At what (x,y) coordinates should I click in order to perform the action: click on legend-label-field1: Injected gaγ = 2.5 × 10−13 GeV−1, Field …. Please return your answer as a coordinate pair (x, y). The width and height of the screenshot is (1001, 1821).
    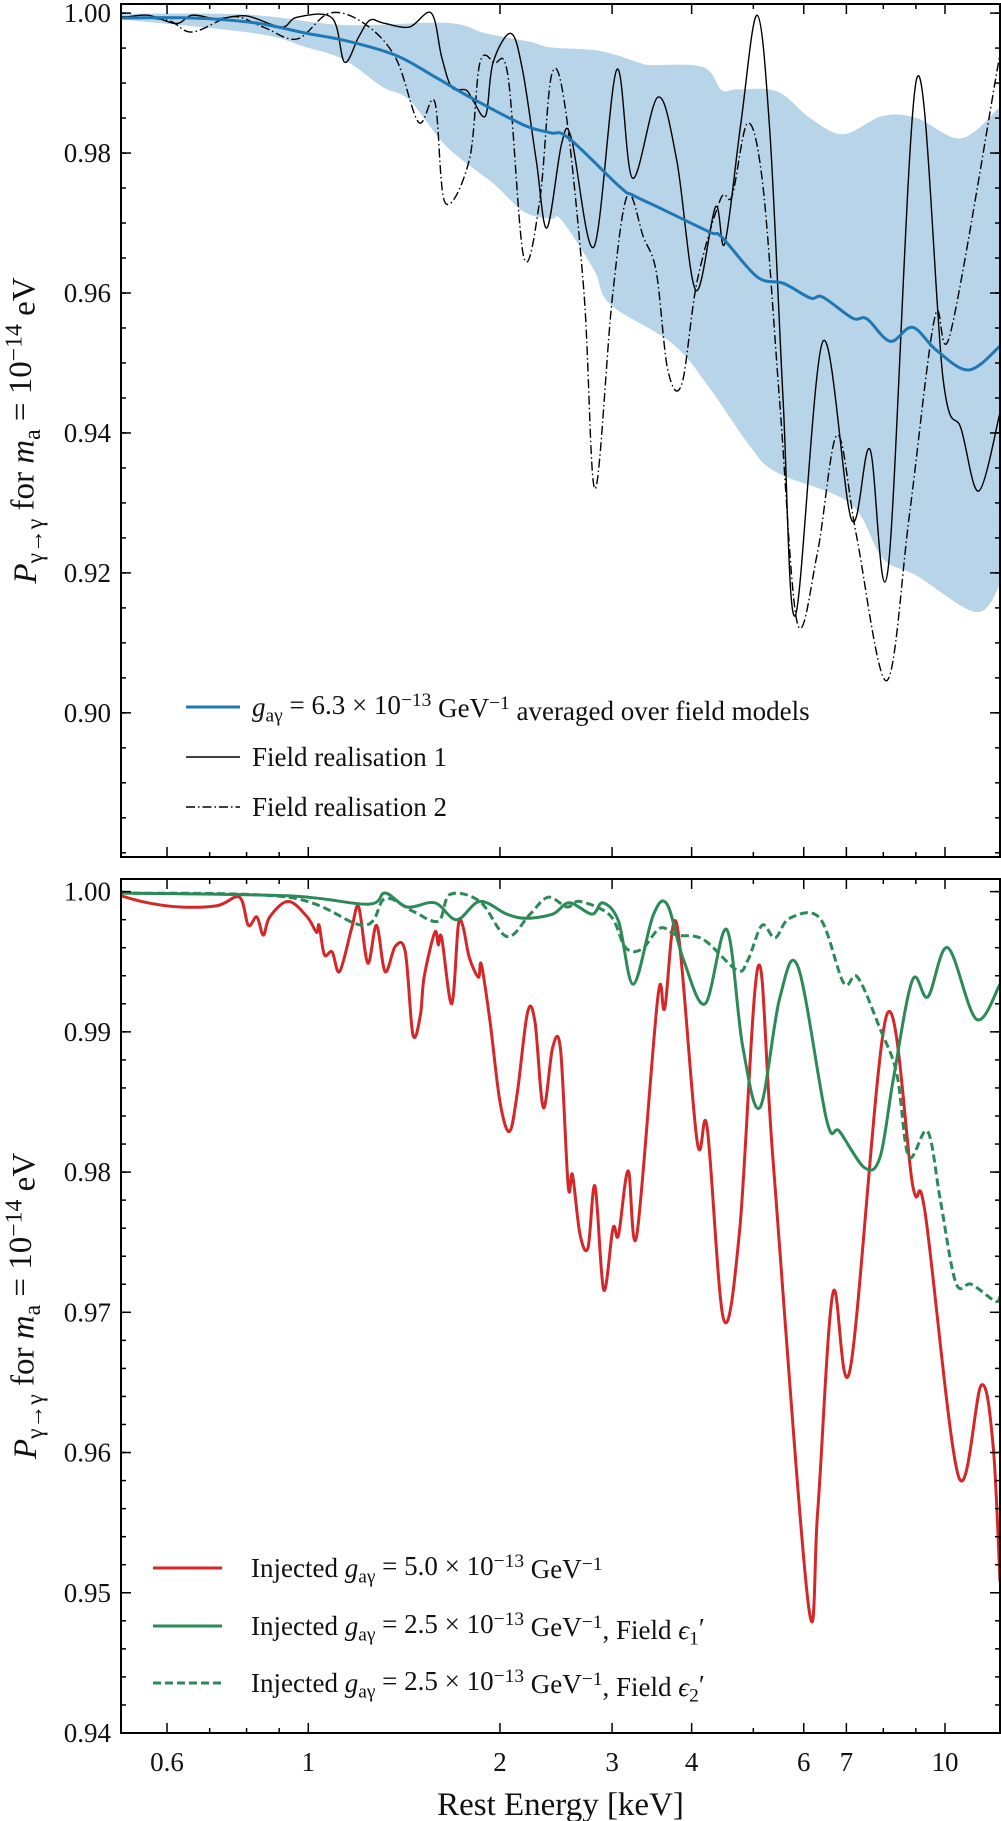
    Looking at the image, I should click on (478, 1629).